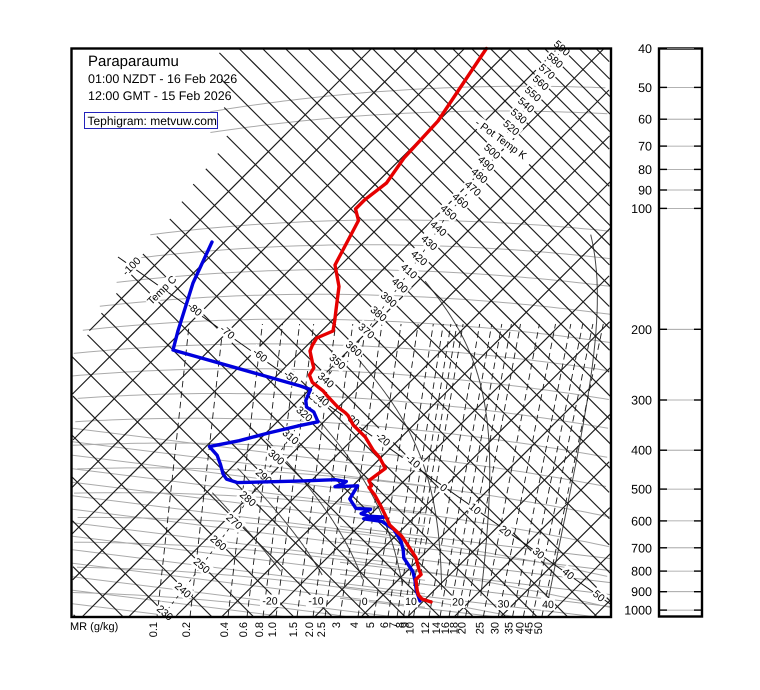 The image size is (760, 690). I want to click on svg-text: 8, so click(401, 625).